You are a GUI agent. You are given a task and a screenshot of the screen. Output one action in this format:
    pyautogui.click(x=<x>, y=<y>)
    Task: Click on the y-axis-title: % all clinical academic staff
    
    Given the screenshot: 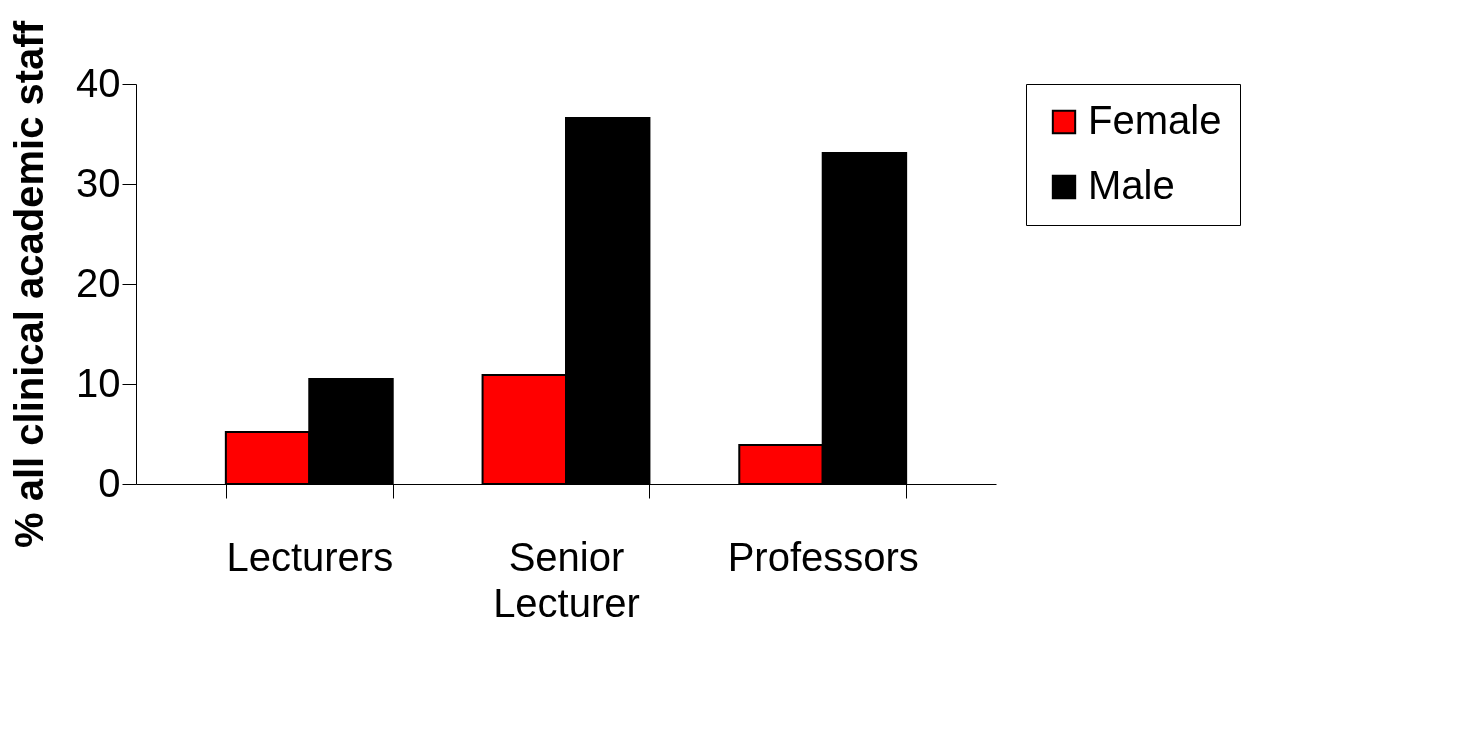 What is the action you would take?
    pyautogui.click(x=29, y=284)
    